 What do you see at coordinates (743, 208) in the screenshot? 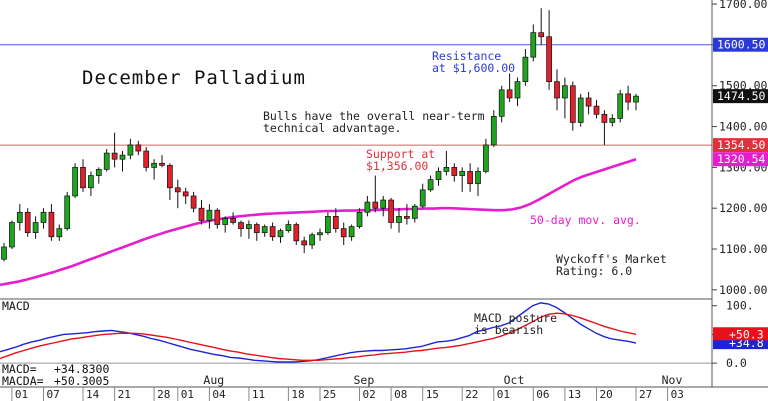
I see `price-y-tick-label: 1200.00` at bounding box center [743, 208].